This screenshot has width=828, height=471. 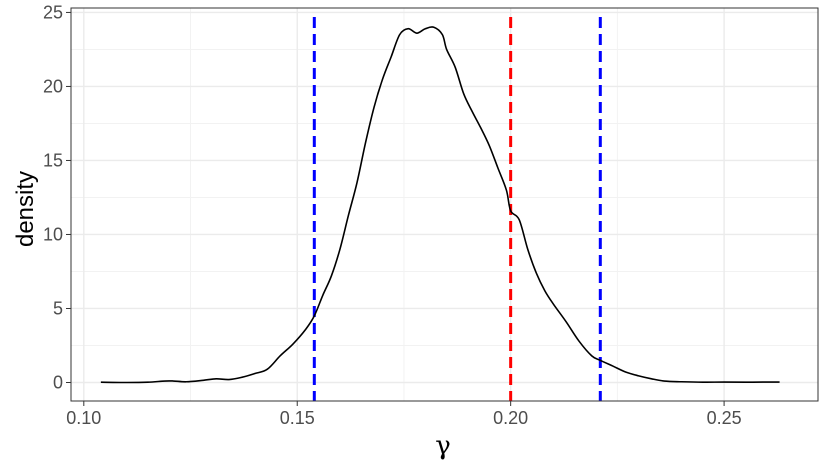 What do you see at coordinates (58, 382) in the screenshot?
I see `y-tick-label: 0` at bounding box center [58, 382].